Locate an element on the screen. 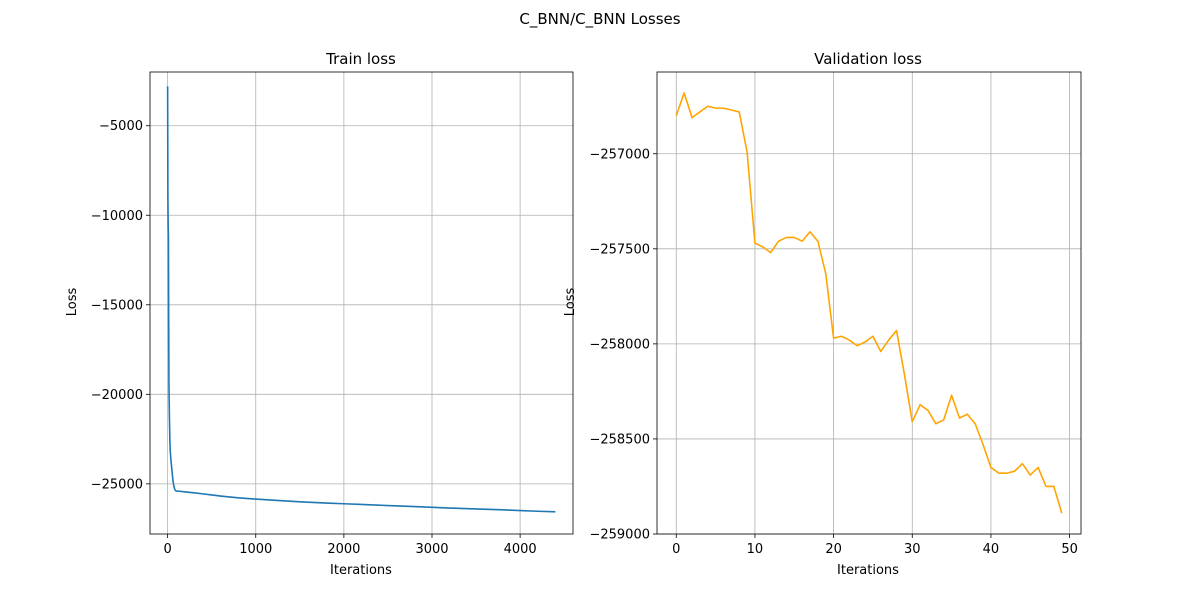 The height and width of the screenshot is (604, 1200). validation-loss-ytick-label: −257500 is located at coordinates (619, 249).